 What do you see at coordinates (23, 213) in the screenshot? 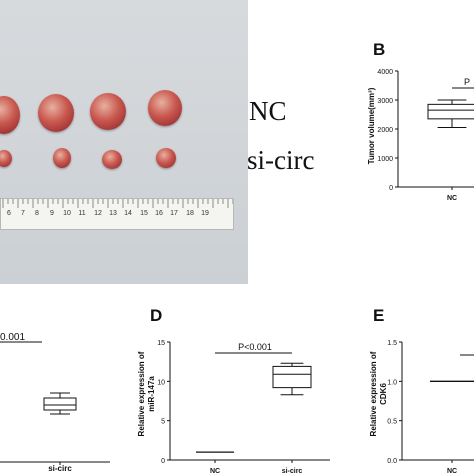
I see `ruler-number: 7` at bounding box center [23, 213].